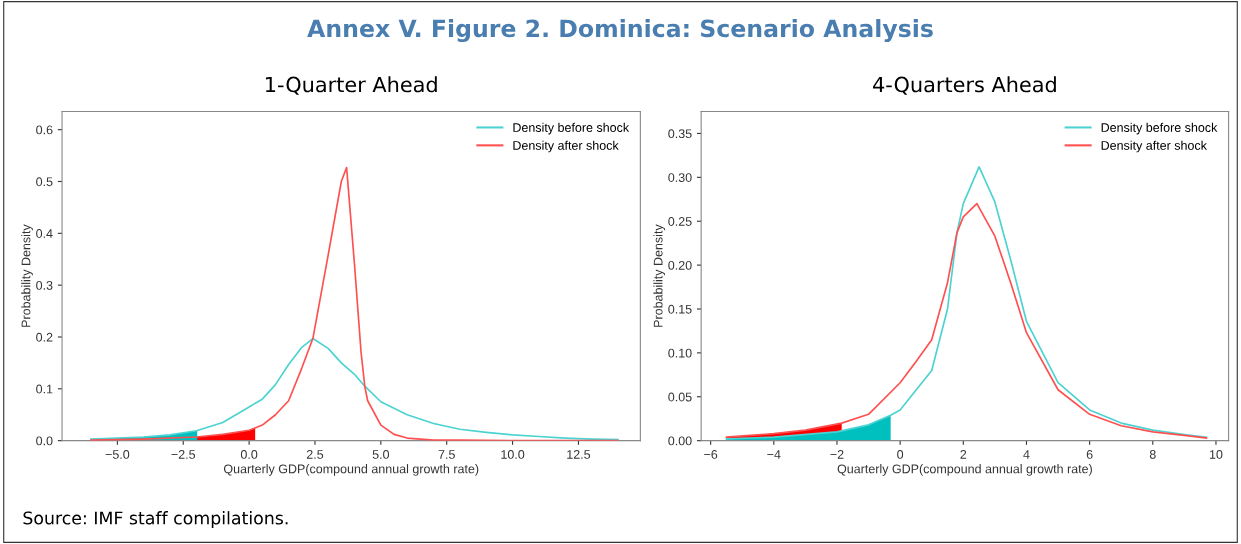  I want to click on x-tick-label: 2.5, so click(315, 454).